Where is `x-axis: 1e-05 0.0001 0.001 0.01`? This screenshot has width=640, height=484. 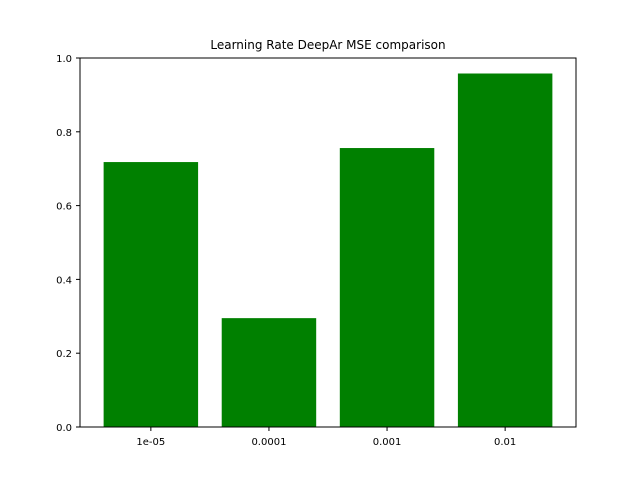
x-axis: 1e-05 0.0001 0.001 0.01 is located at coordinates (326, 437).